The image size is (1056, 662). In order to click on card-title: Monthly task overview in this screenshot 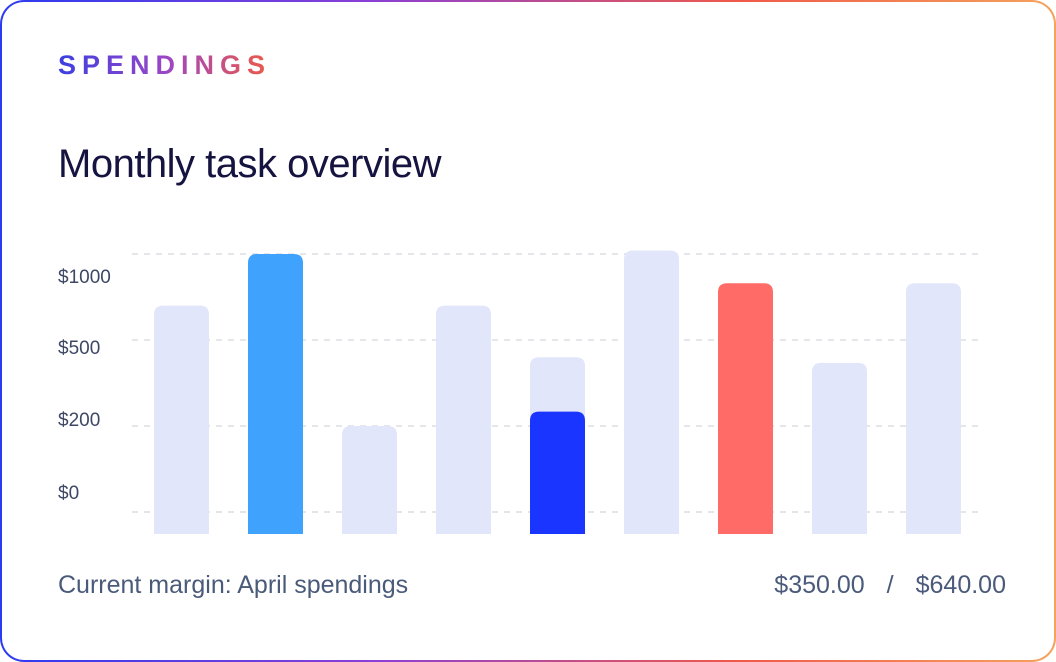, I will do `click(249, 164)`.